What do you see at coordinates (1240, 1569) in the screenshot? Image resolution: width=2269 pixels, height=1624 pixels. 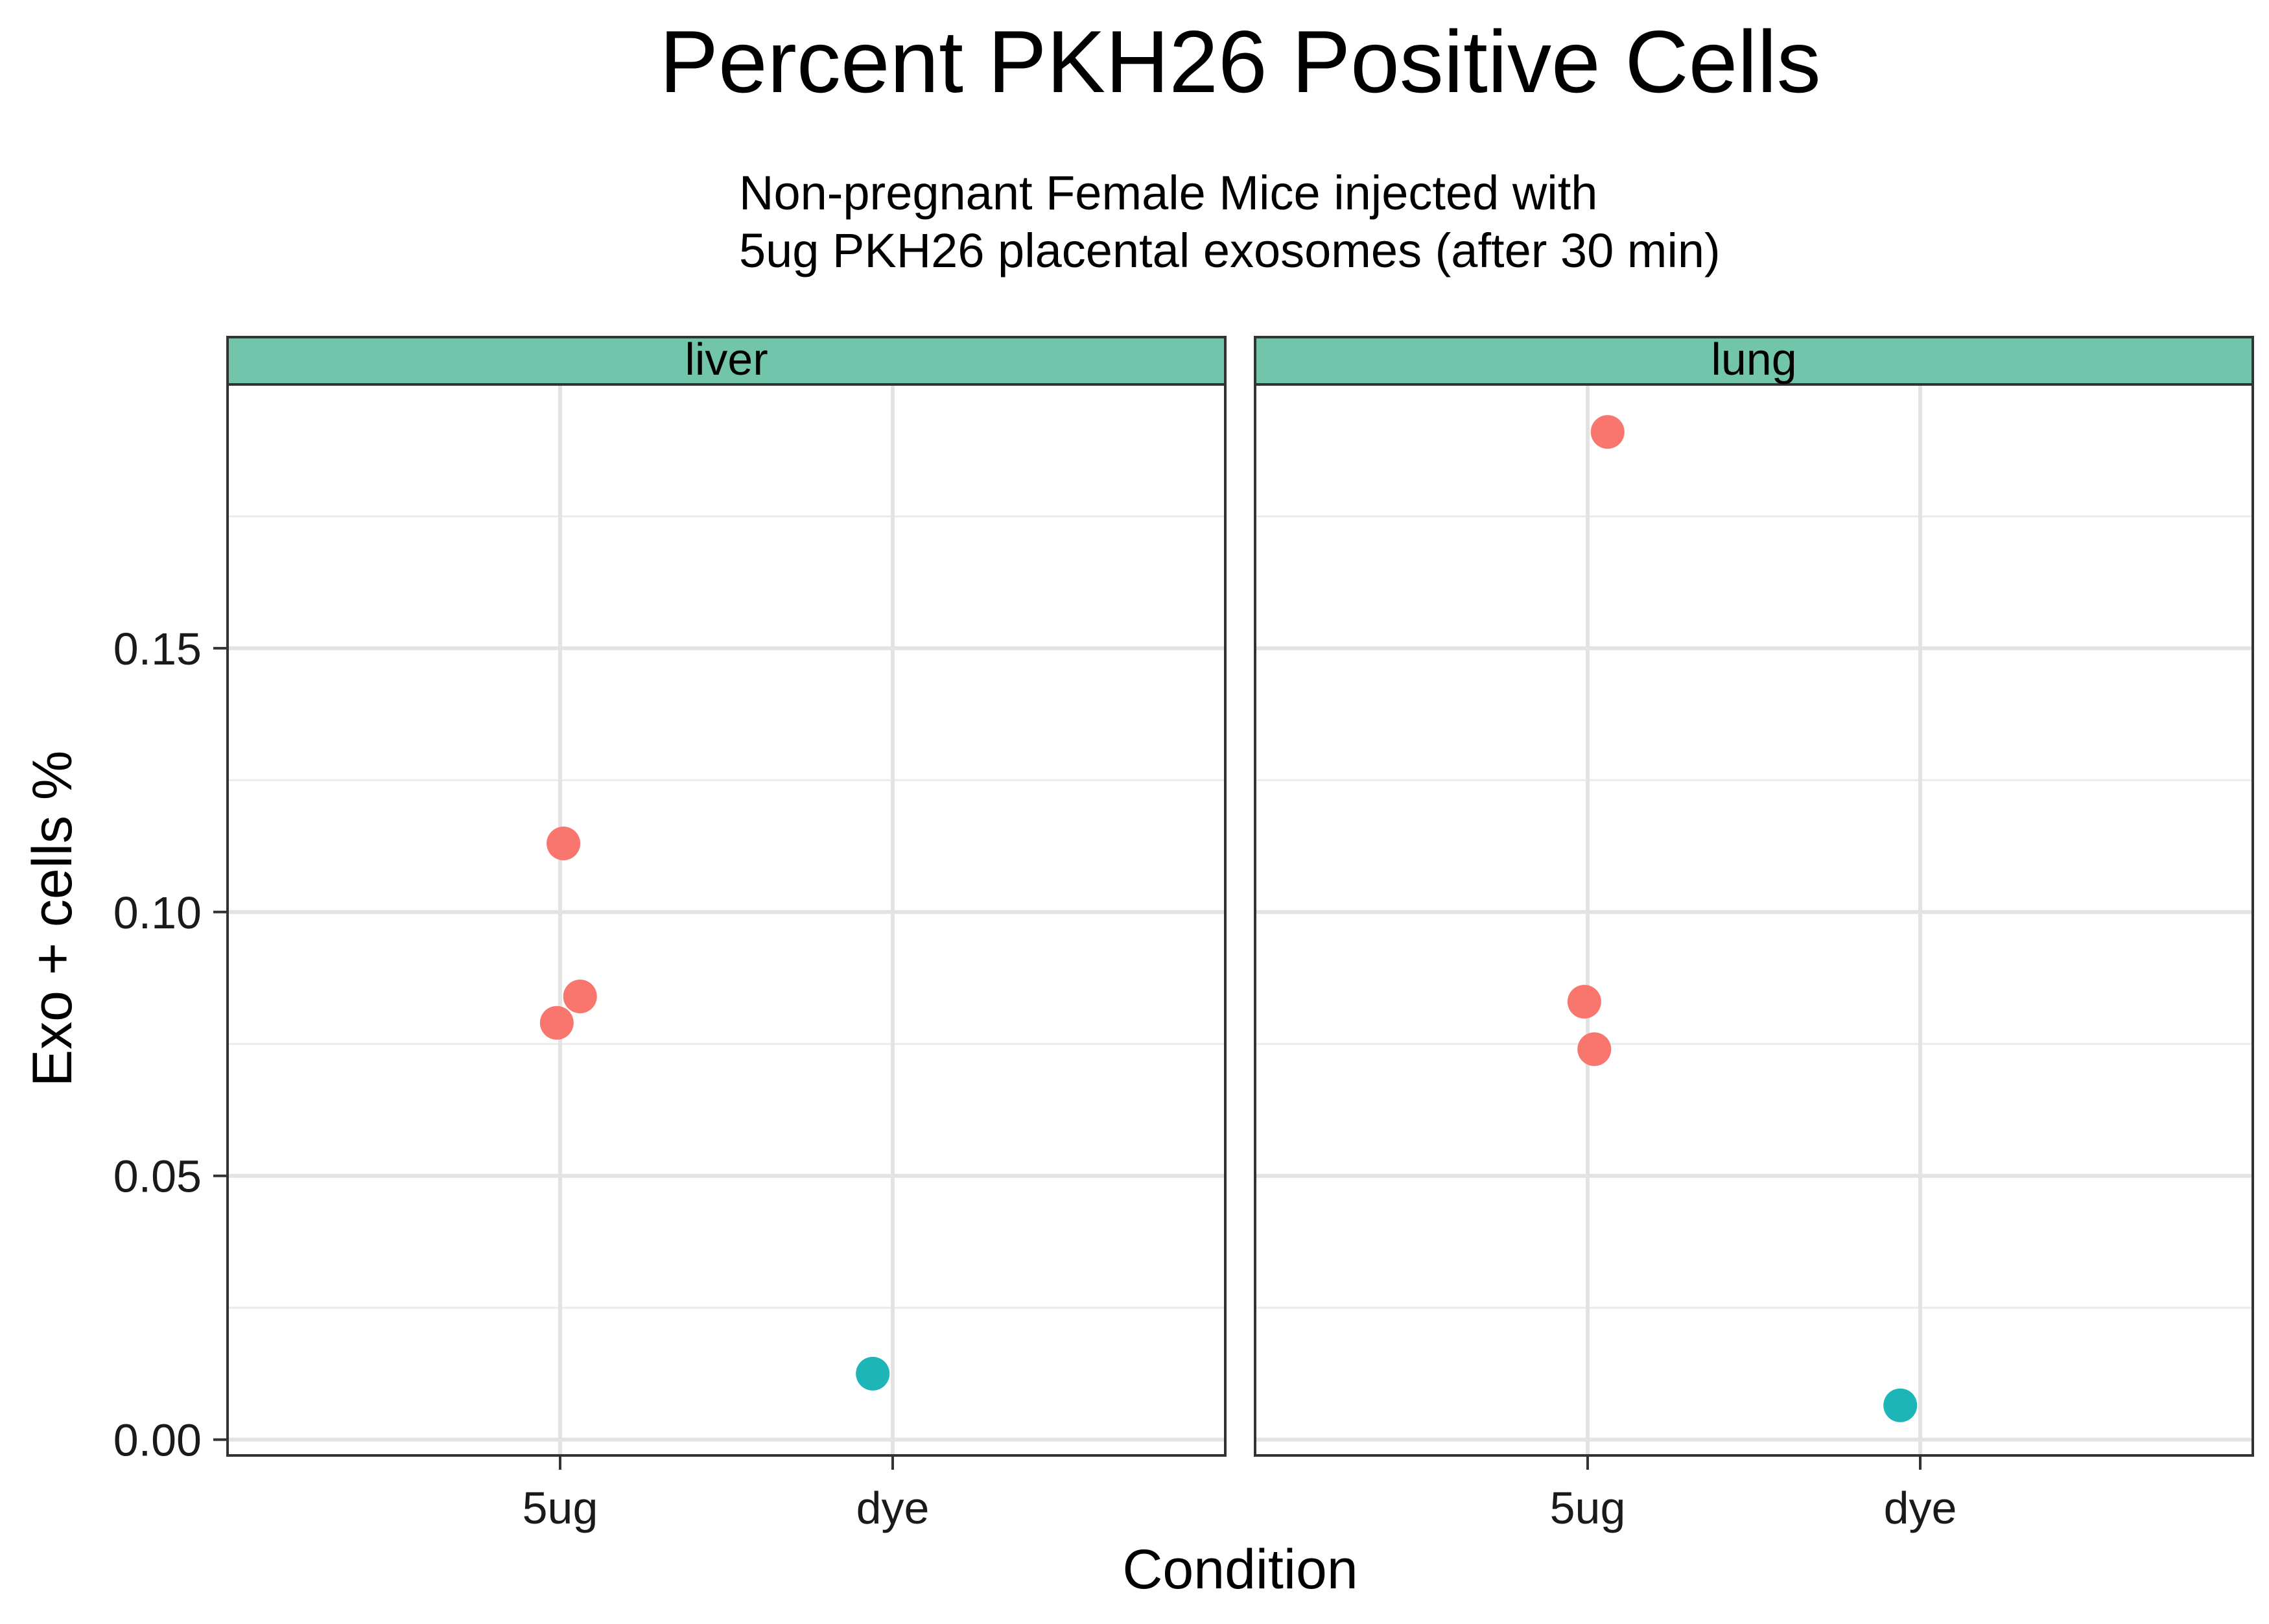 I see `x-axis-title: Condition` at bounding box center [1240, 1569].